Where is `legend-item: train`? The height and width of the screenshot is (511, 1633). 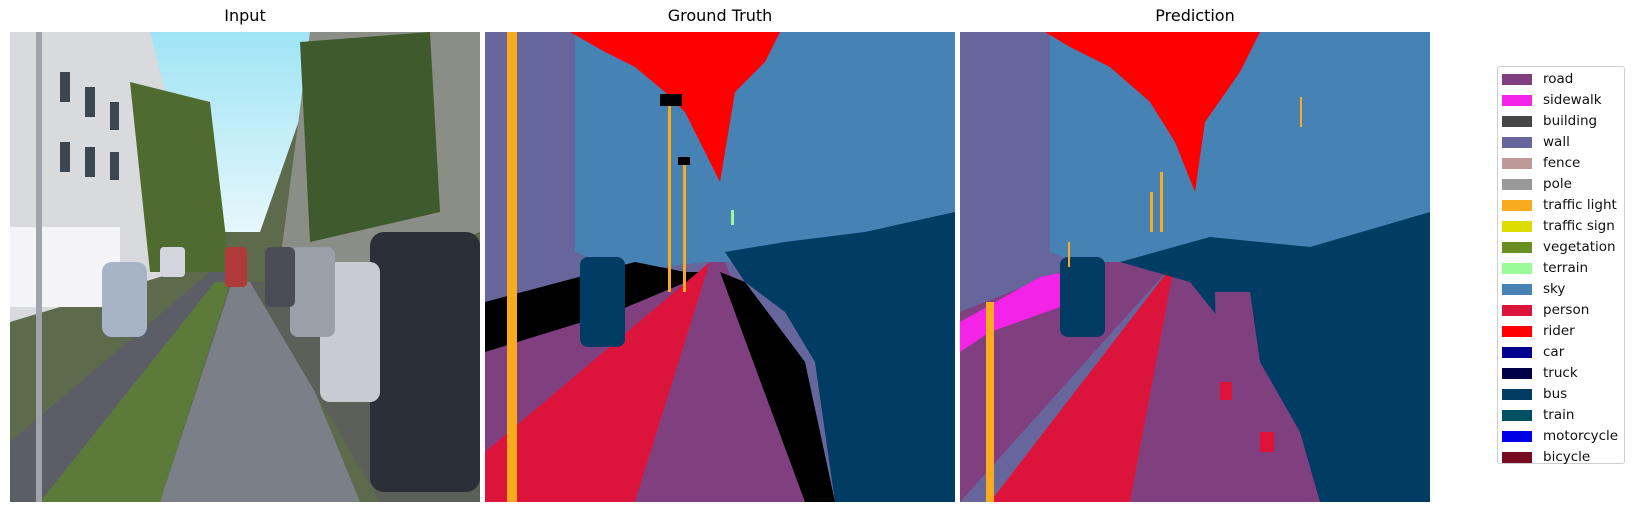
legend-item: train is located at coordinates (1561, 415).